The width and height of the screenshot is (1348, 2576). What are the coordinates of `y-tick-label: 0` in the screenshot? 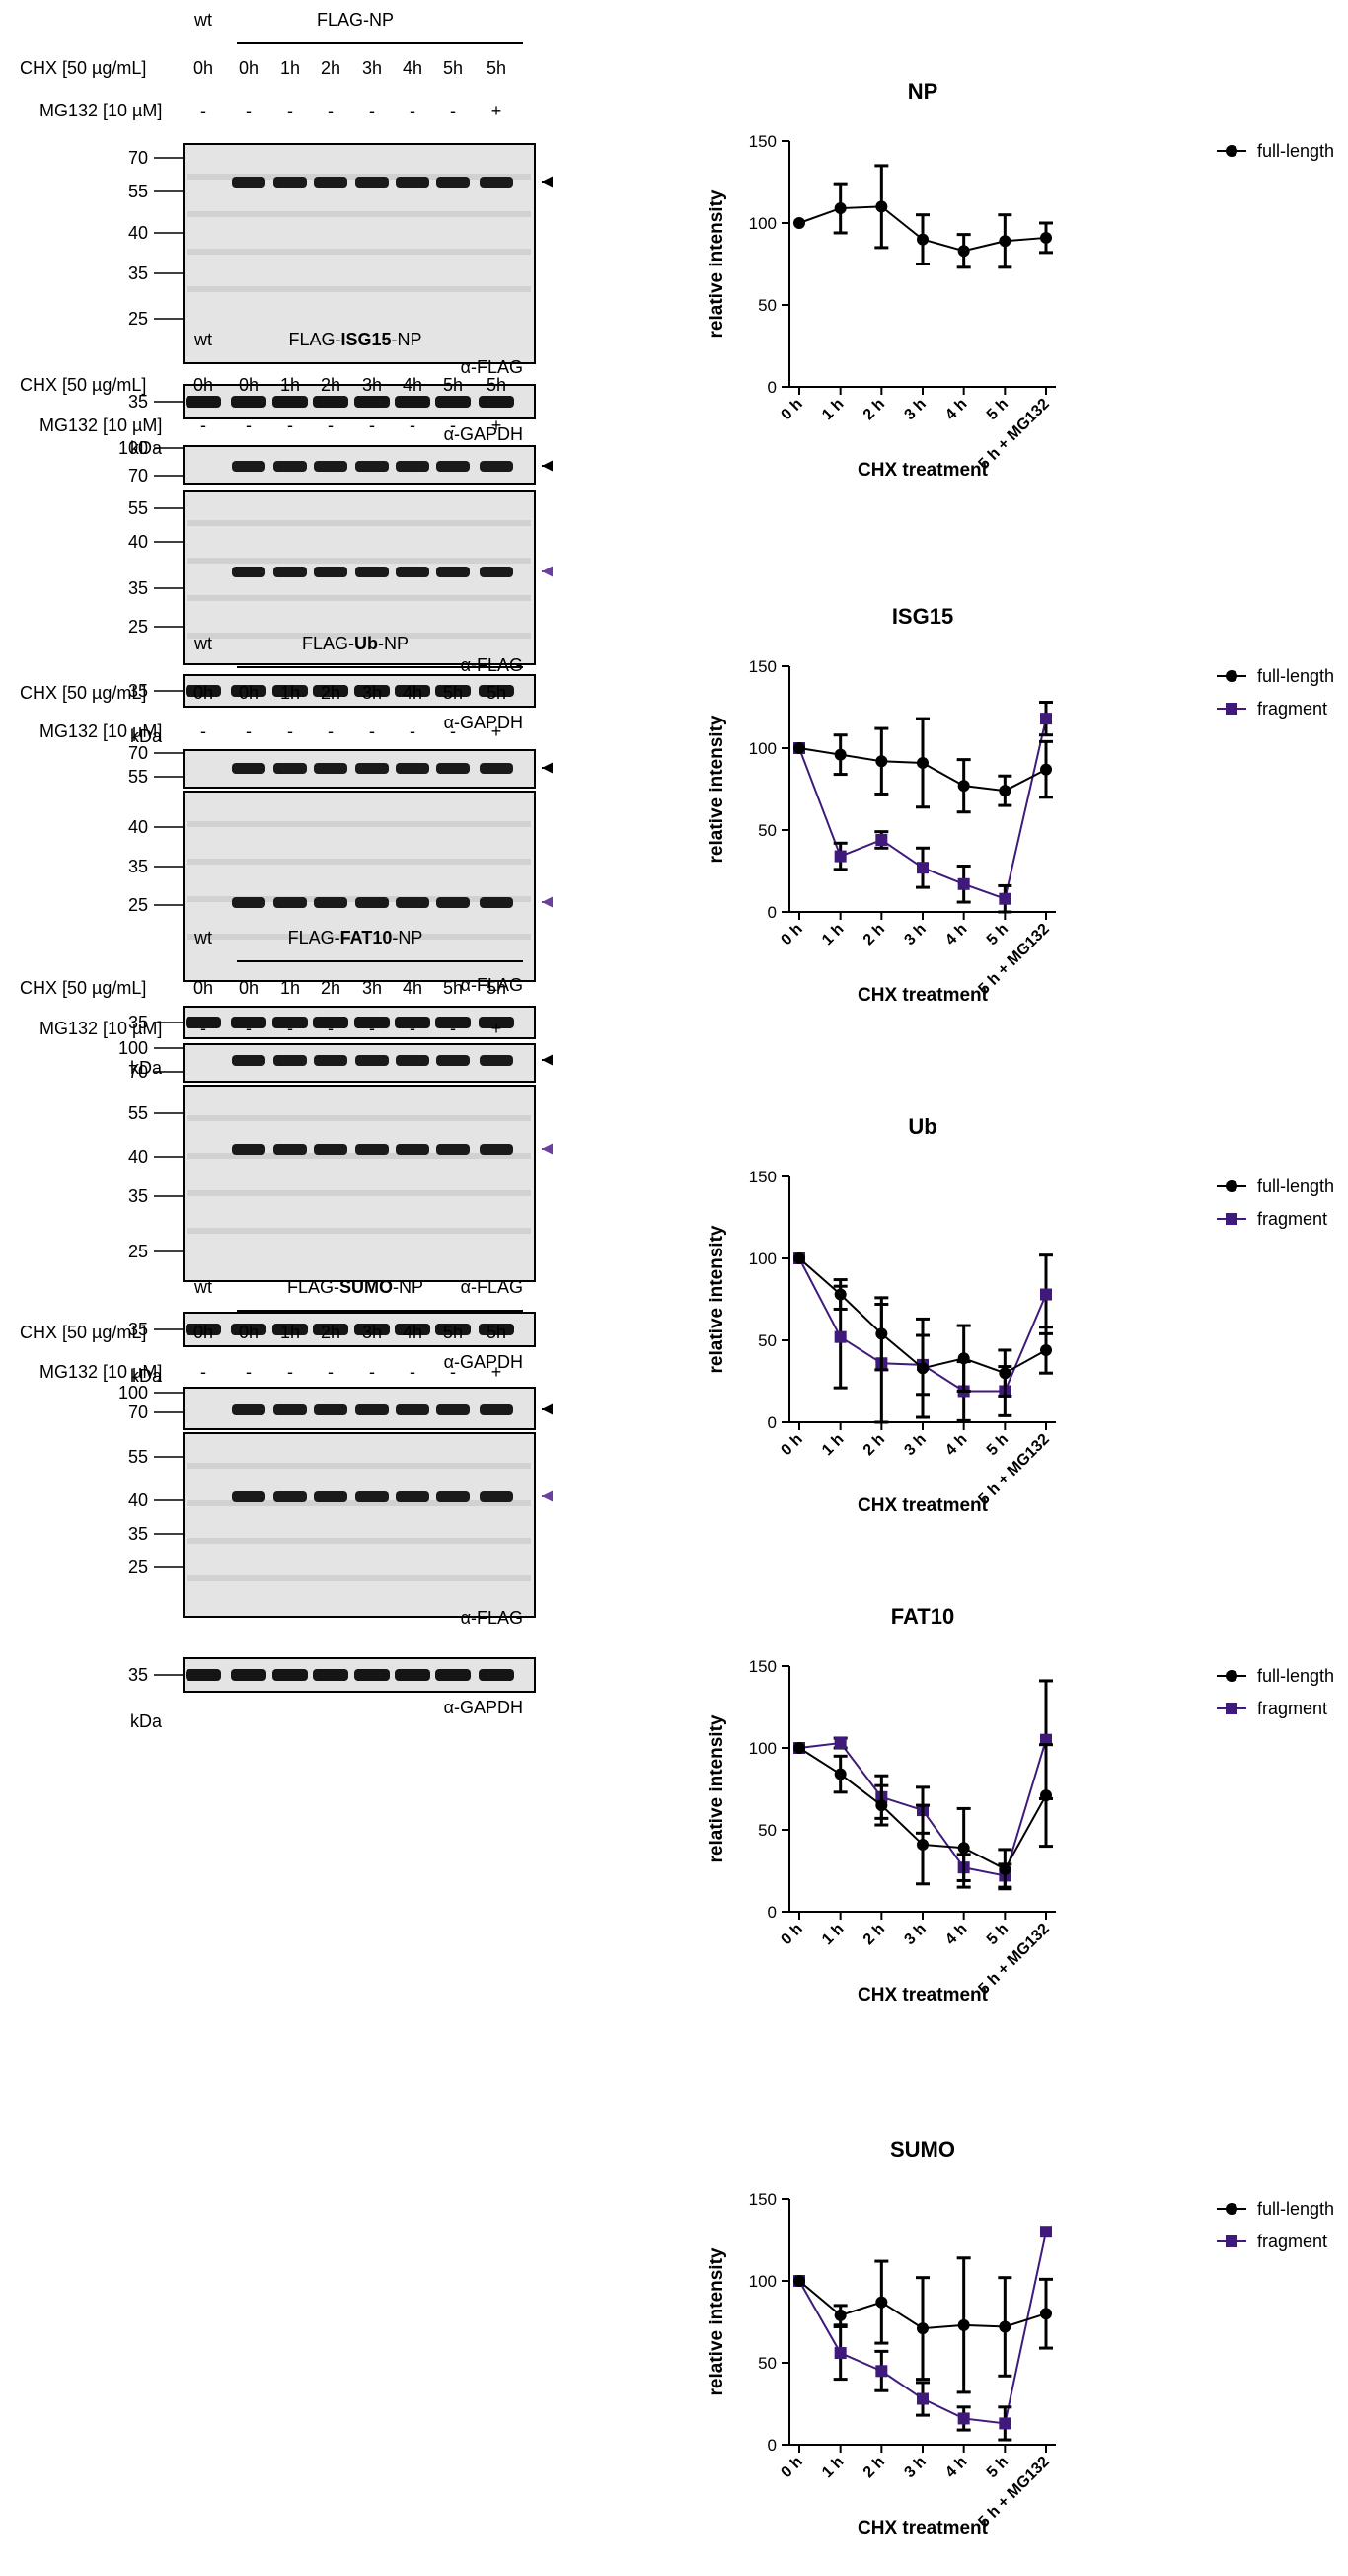 It's located at (773, 1422).